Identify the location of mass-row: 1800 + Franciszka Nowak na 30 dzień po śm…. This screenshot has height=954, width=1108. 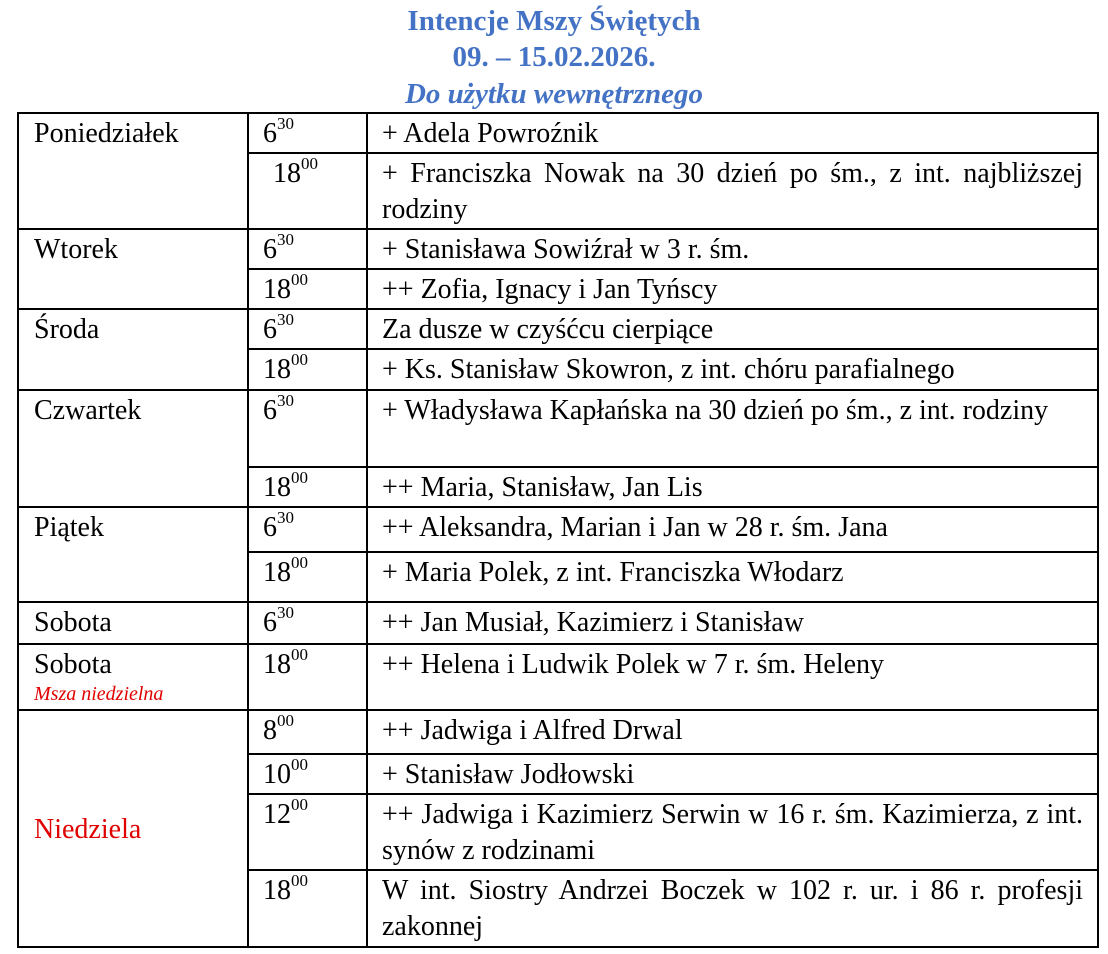
(558, 191).